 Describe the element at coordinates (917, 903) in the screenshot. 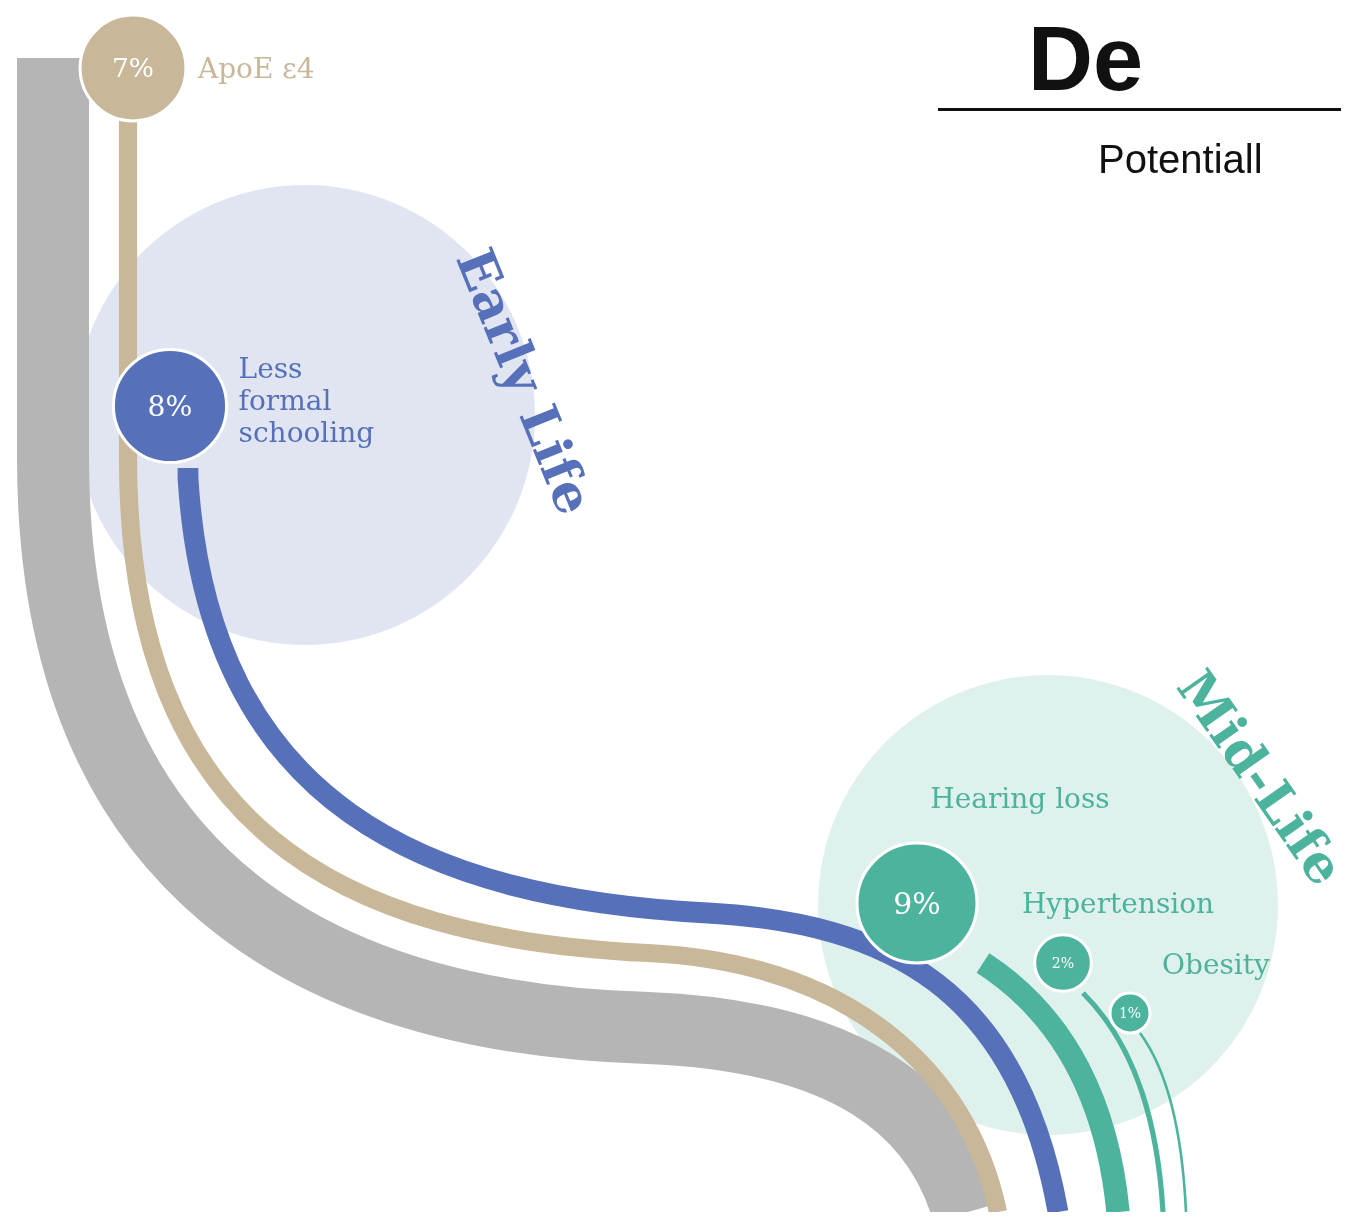

I see `data-label: 9%` at that location.